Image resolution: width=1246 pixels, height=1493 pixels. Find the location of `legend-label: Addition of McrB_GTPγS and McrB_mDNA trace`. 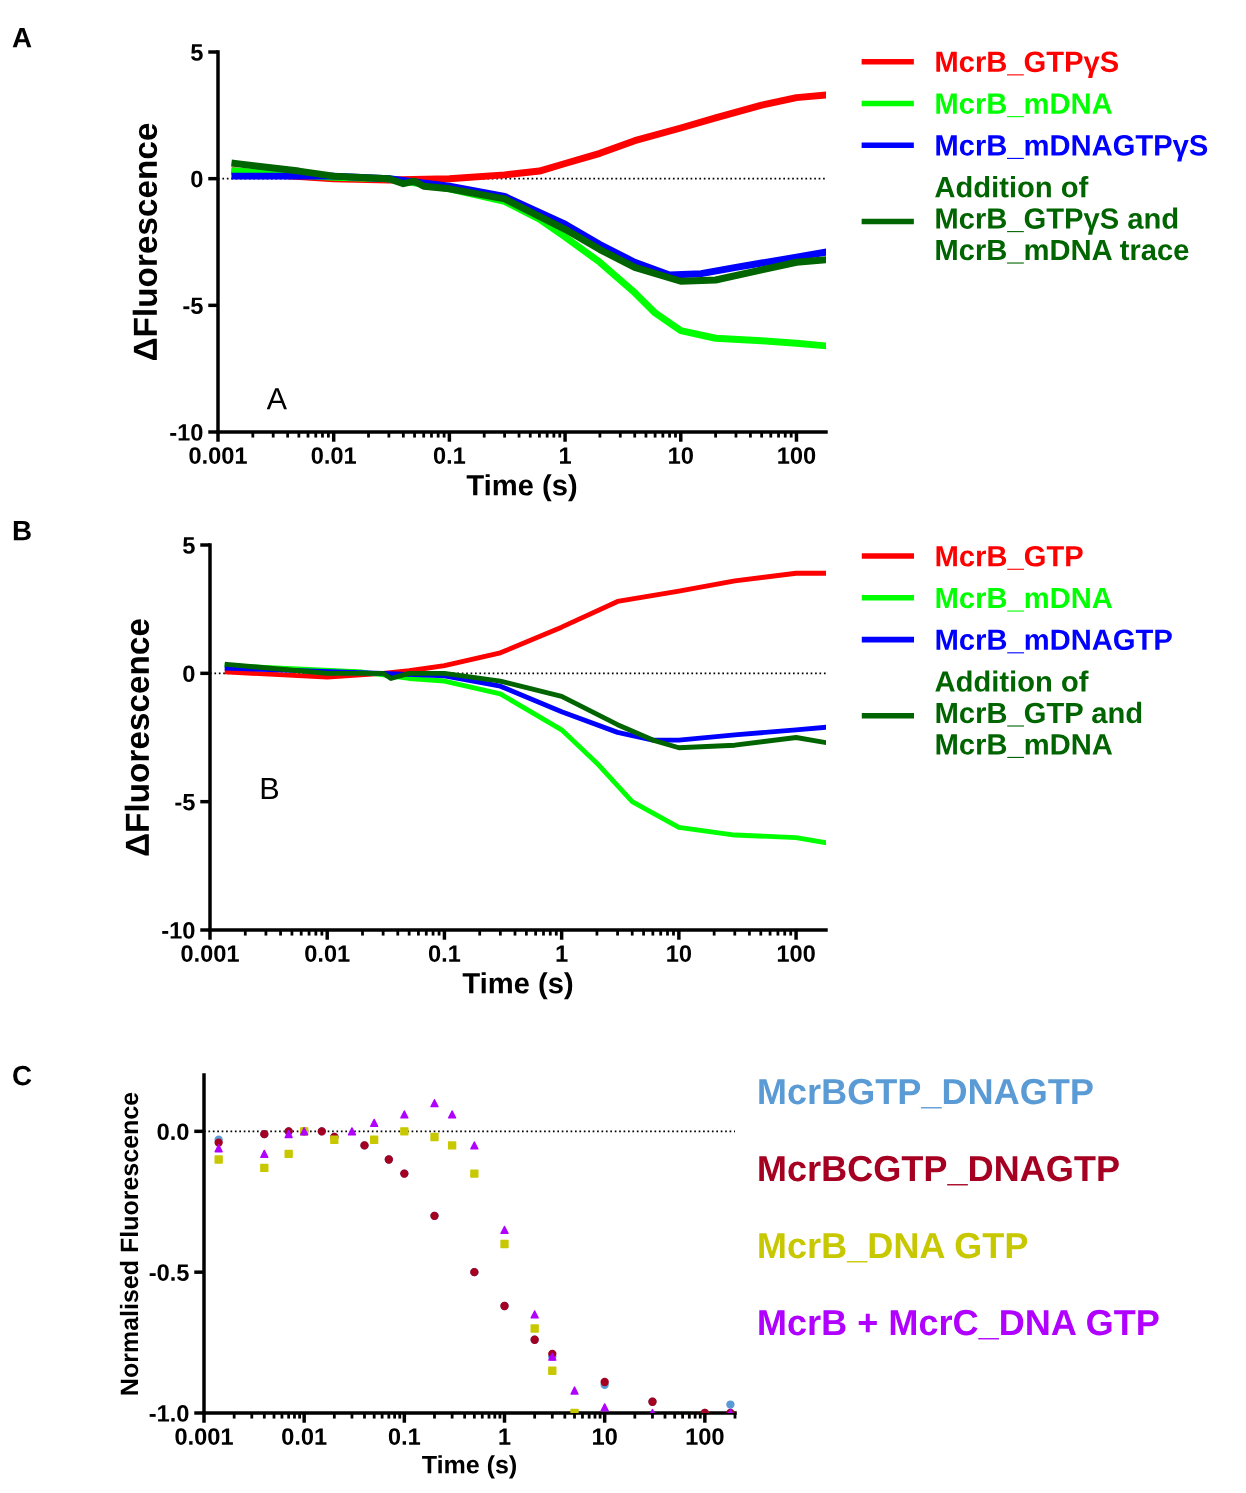

legend-label: Addition of McrB_GTPγS and McrB_mDNA trace is located at coordinates (1062, 220).